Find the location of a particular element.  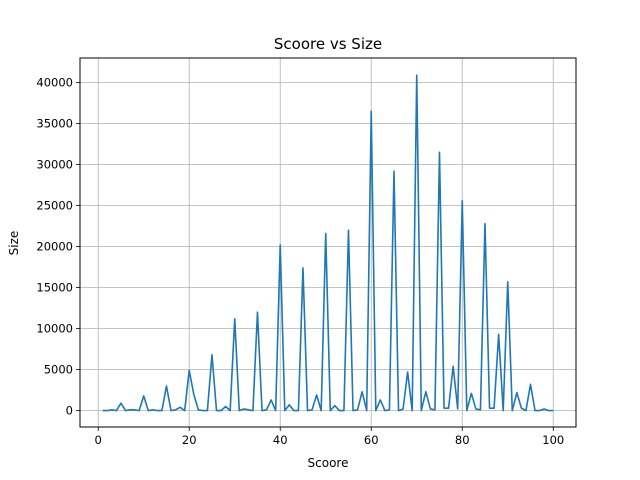

y-axis-ticks: 0 5000 10000 15000 20000 25000 30000 35000 40000 is located at coordinates (58, 247).